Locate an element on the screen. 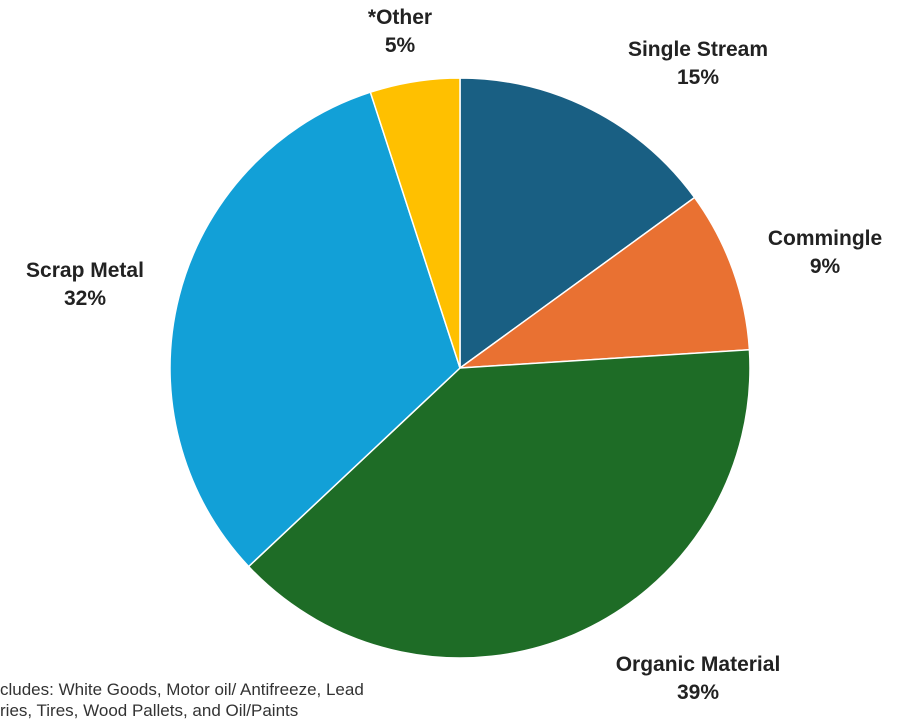  pie-slice-single-stream is located at coordinates (577, 223).